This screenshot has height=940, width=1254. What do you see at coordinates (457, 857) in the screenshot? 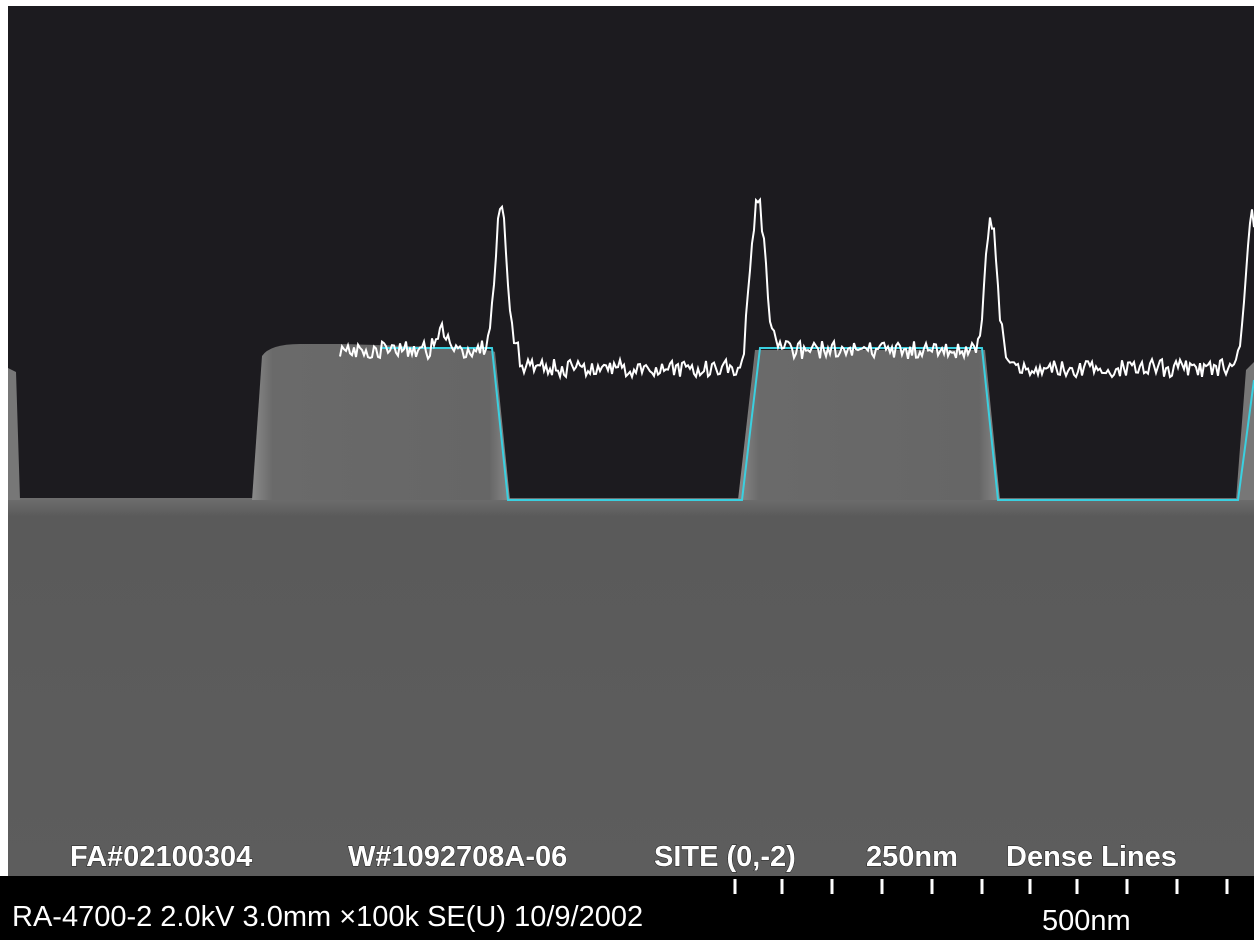
I see `overlay-label: W#1092708A-06` at bounding box center [457, 857].